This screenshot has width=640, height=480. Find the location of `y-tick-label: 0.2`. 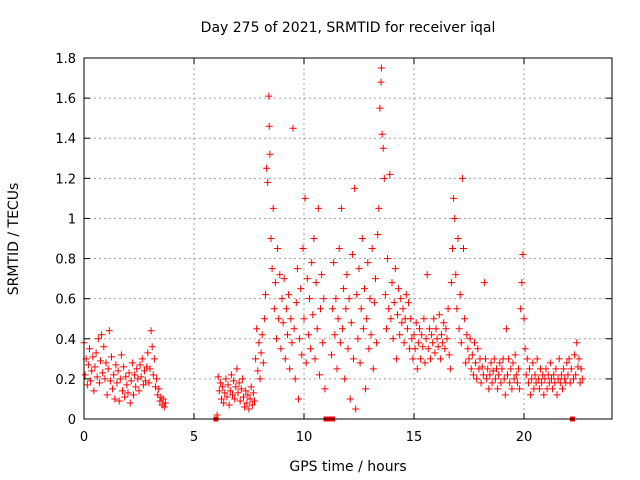

y-tick-label: 0.2 is located at coordinates (65, 380).